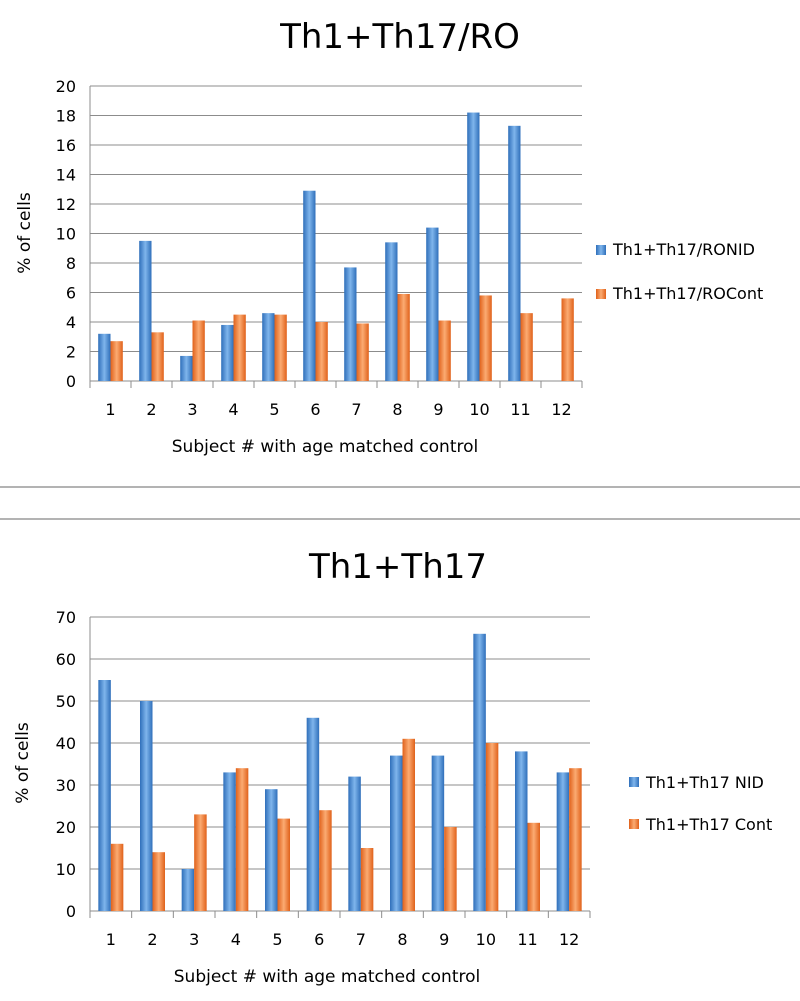  What do you see at coordinates (66, 743) in the screenshot?
I see `y-tick-label: 40` at bounding box center [66, 743].